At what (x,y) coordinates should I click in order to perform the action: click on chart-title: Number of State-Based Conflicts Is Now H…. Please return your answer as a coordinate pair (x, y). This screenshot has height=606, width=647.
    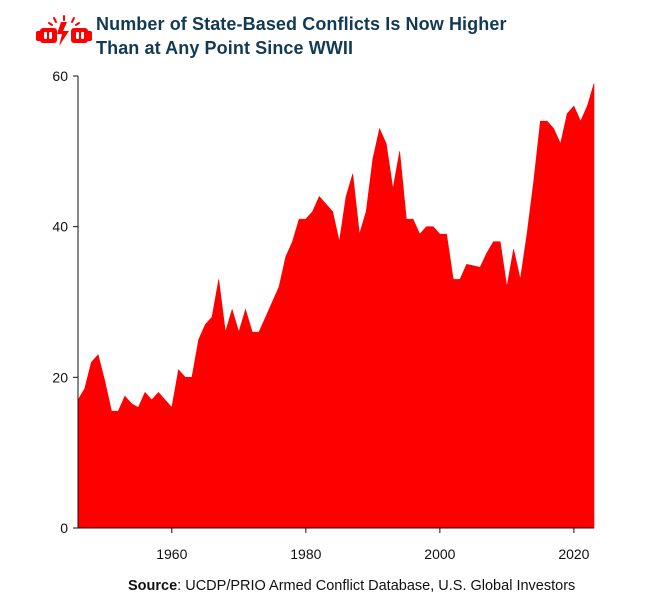
    Looking at the image, I should click on (361, 36).